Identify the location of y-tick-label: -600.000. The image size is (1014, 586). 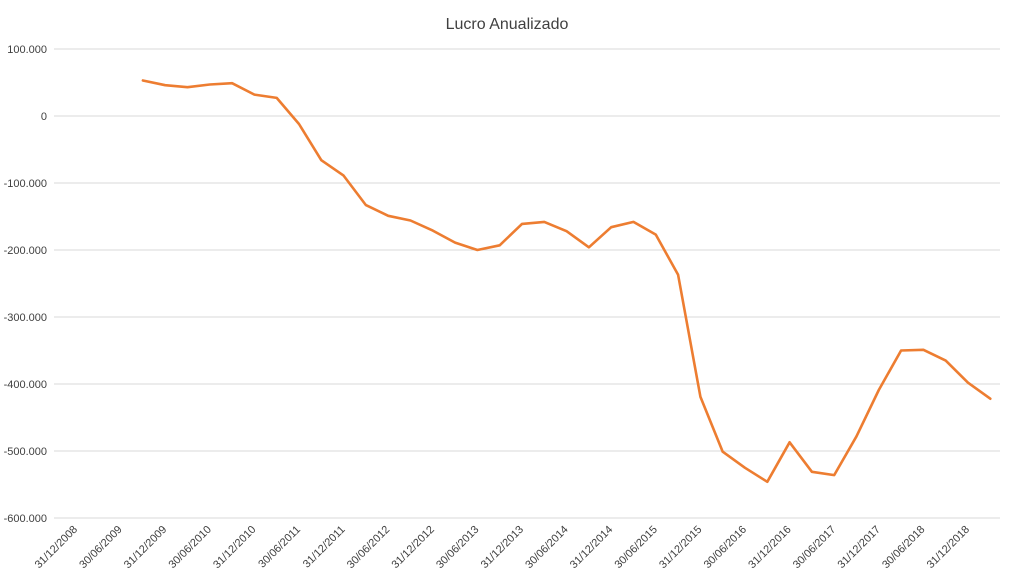
(25, 519).